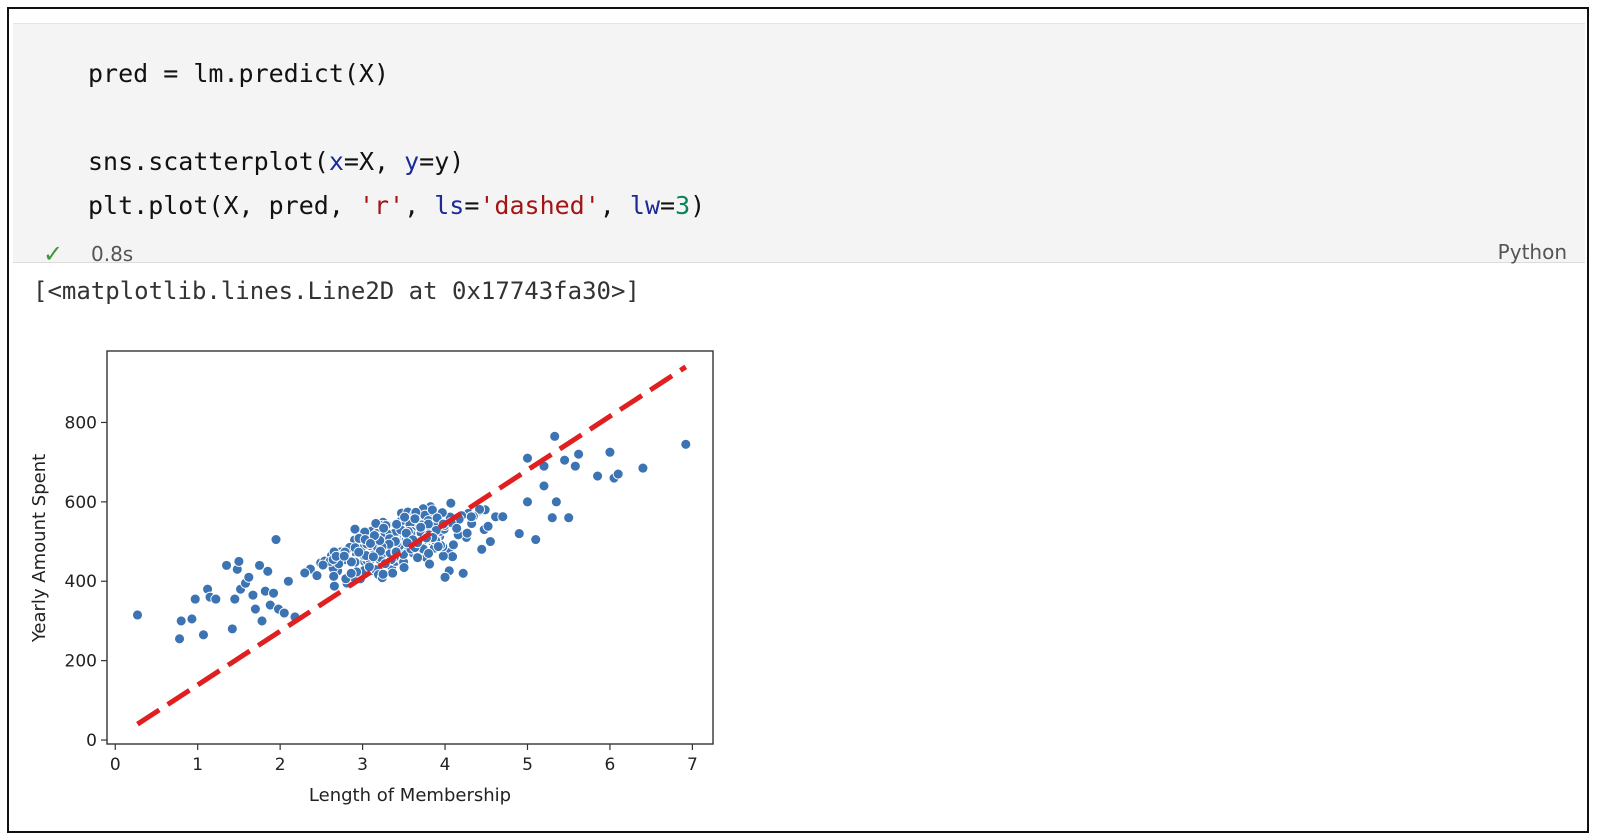  Describe the element at coordinates (276, 161) in the screenshot. I see `code-line: sns.scatterplot(x=X, y=y)` at that location.